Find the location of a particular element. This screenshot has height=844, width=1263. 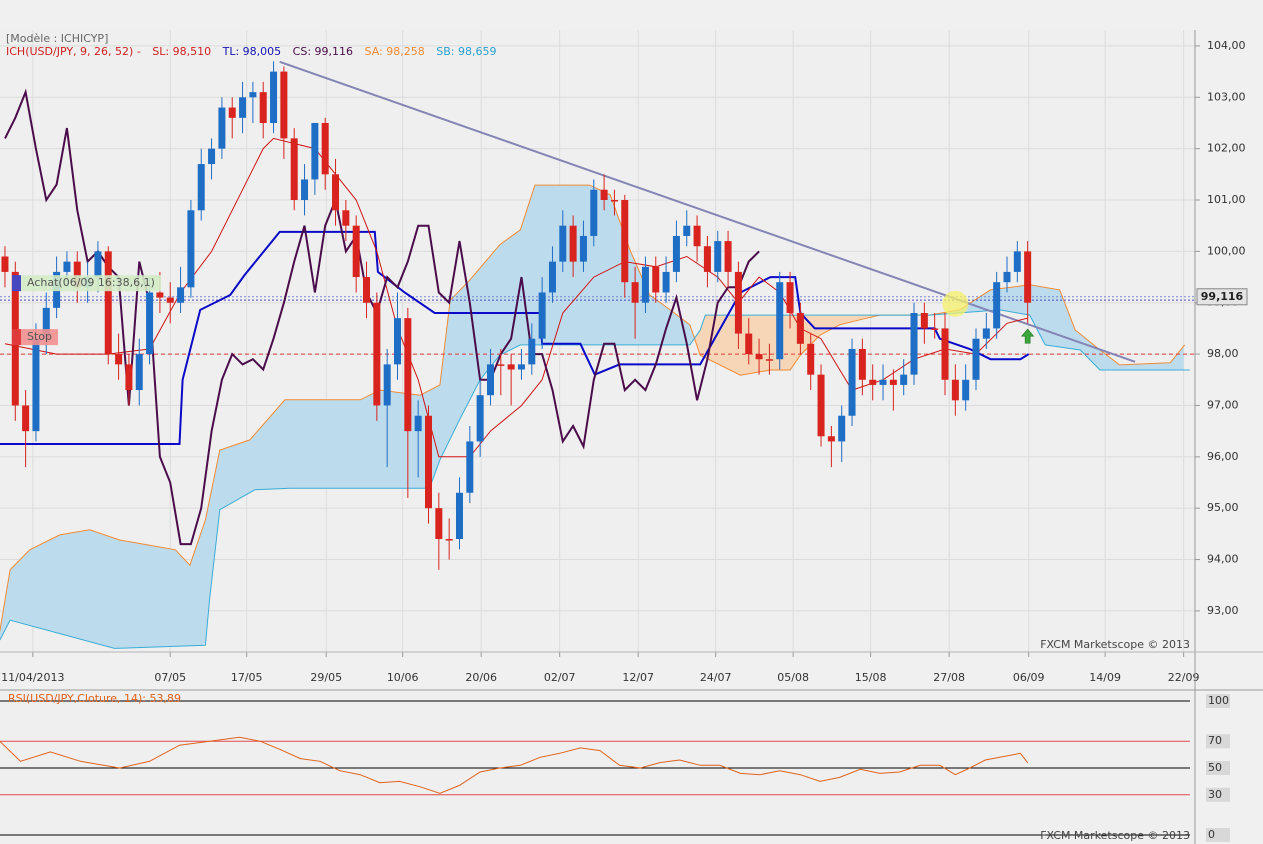

model-label: [Modèle : ICHICYP] is located at coordinates (57, 38).